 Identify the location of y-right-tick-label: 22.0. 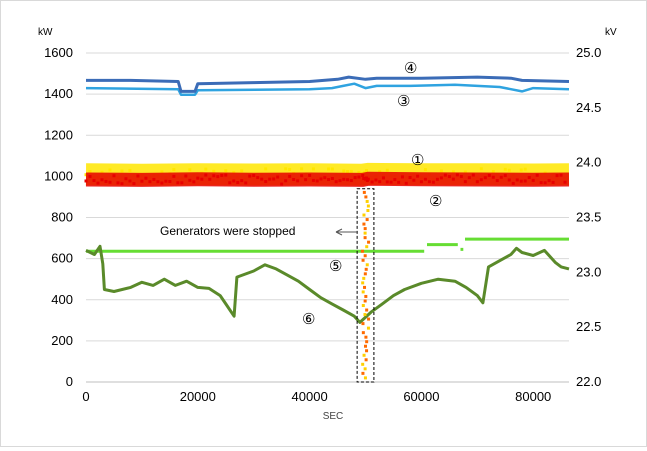
(588, 381).